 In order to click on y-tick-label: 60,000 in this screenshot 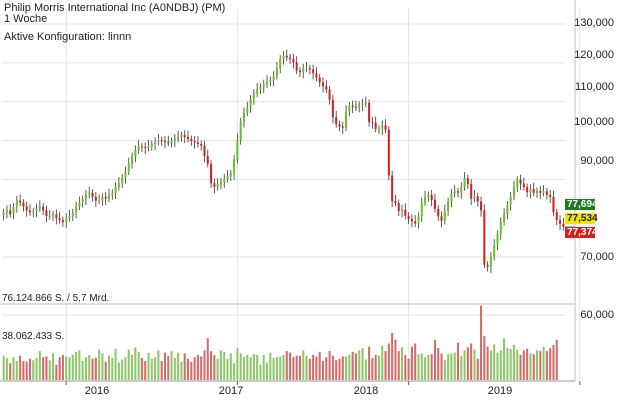, I will do `click(597, 315)`.